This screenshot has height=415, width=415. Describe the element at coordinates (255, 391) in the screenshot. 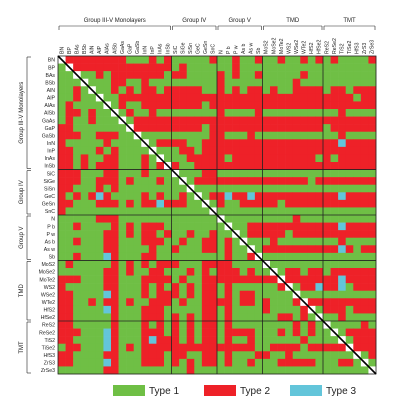

I see `legend-label: Type 2` at that location.